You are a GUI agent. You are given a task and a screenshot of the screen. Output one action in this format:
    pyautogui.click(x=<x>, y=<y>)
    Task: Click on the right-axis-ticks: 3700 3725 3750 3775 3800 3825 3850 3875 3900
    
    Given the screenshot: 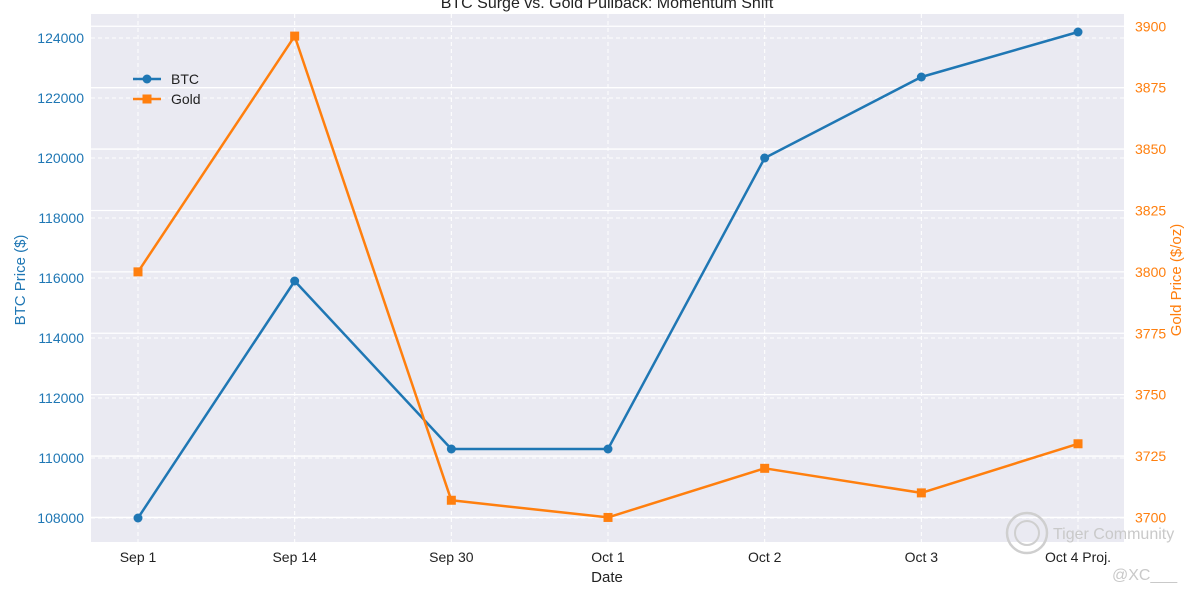 What is the action you would take?
    pyautogui.click(x=1150, y=271)
    